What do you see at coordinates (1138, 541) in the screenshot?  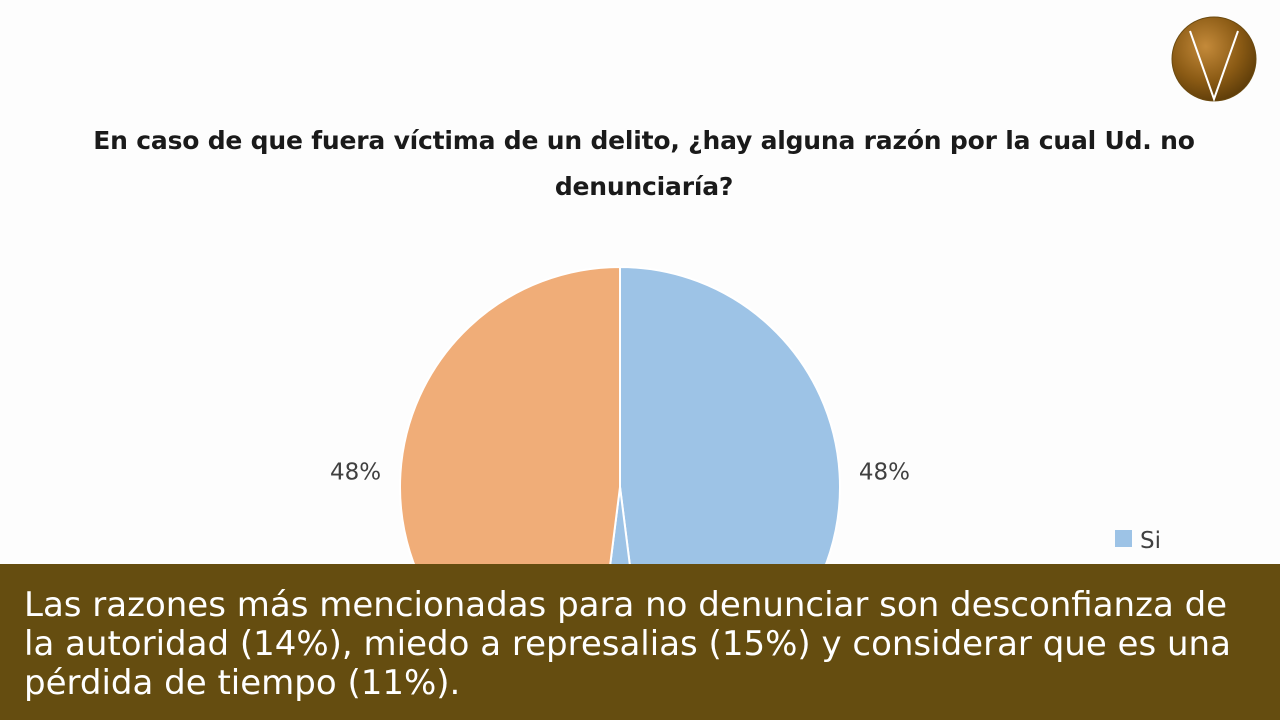 I see `chart-legend: Si` at bounding box center [1138, 541].